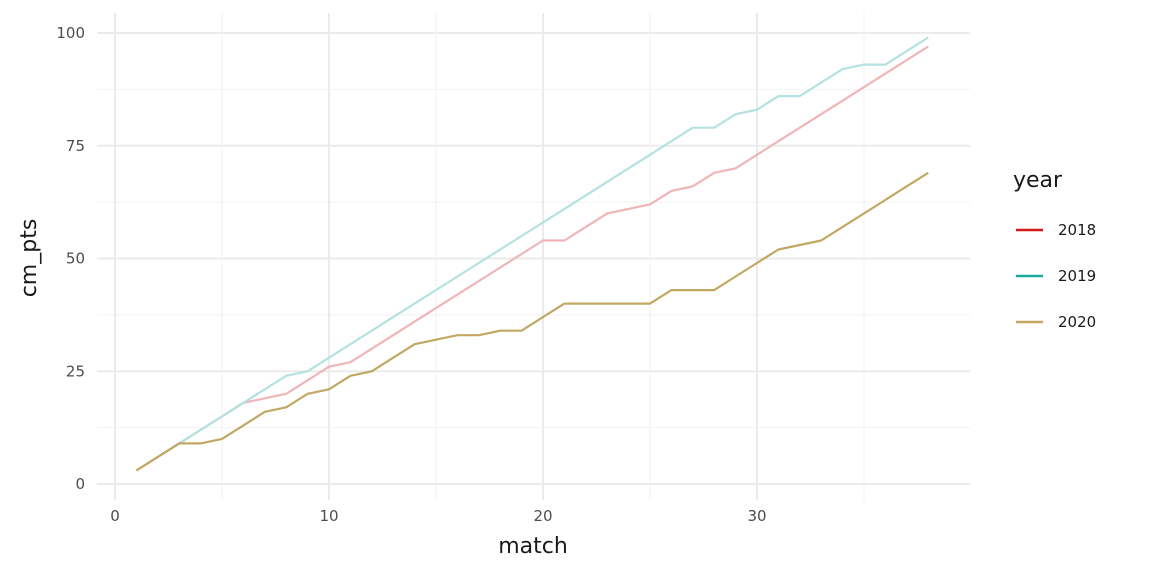 Image resolution: width=1152 pixels, height=576 pixels. Describe the element at coordinates (1077, 276) in the screenshot. I see `legend-label: 2019` at that location.